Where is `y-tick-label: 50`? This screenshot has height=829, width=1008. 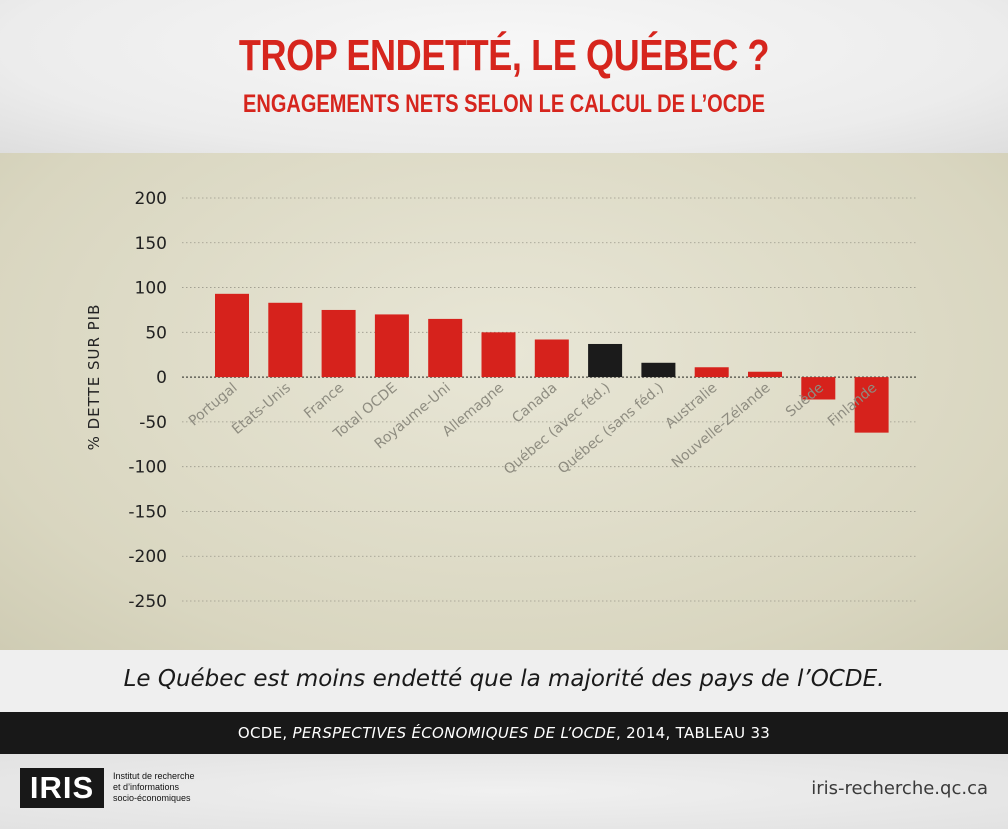
y-tick-label: 50 is located at coordinates (156, 333).